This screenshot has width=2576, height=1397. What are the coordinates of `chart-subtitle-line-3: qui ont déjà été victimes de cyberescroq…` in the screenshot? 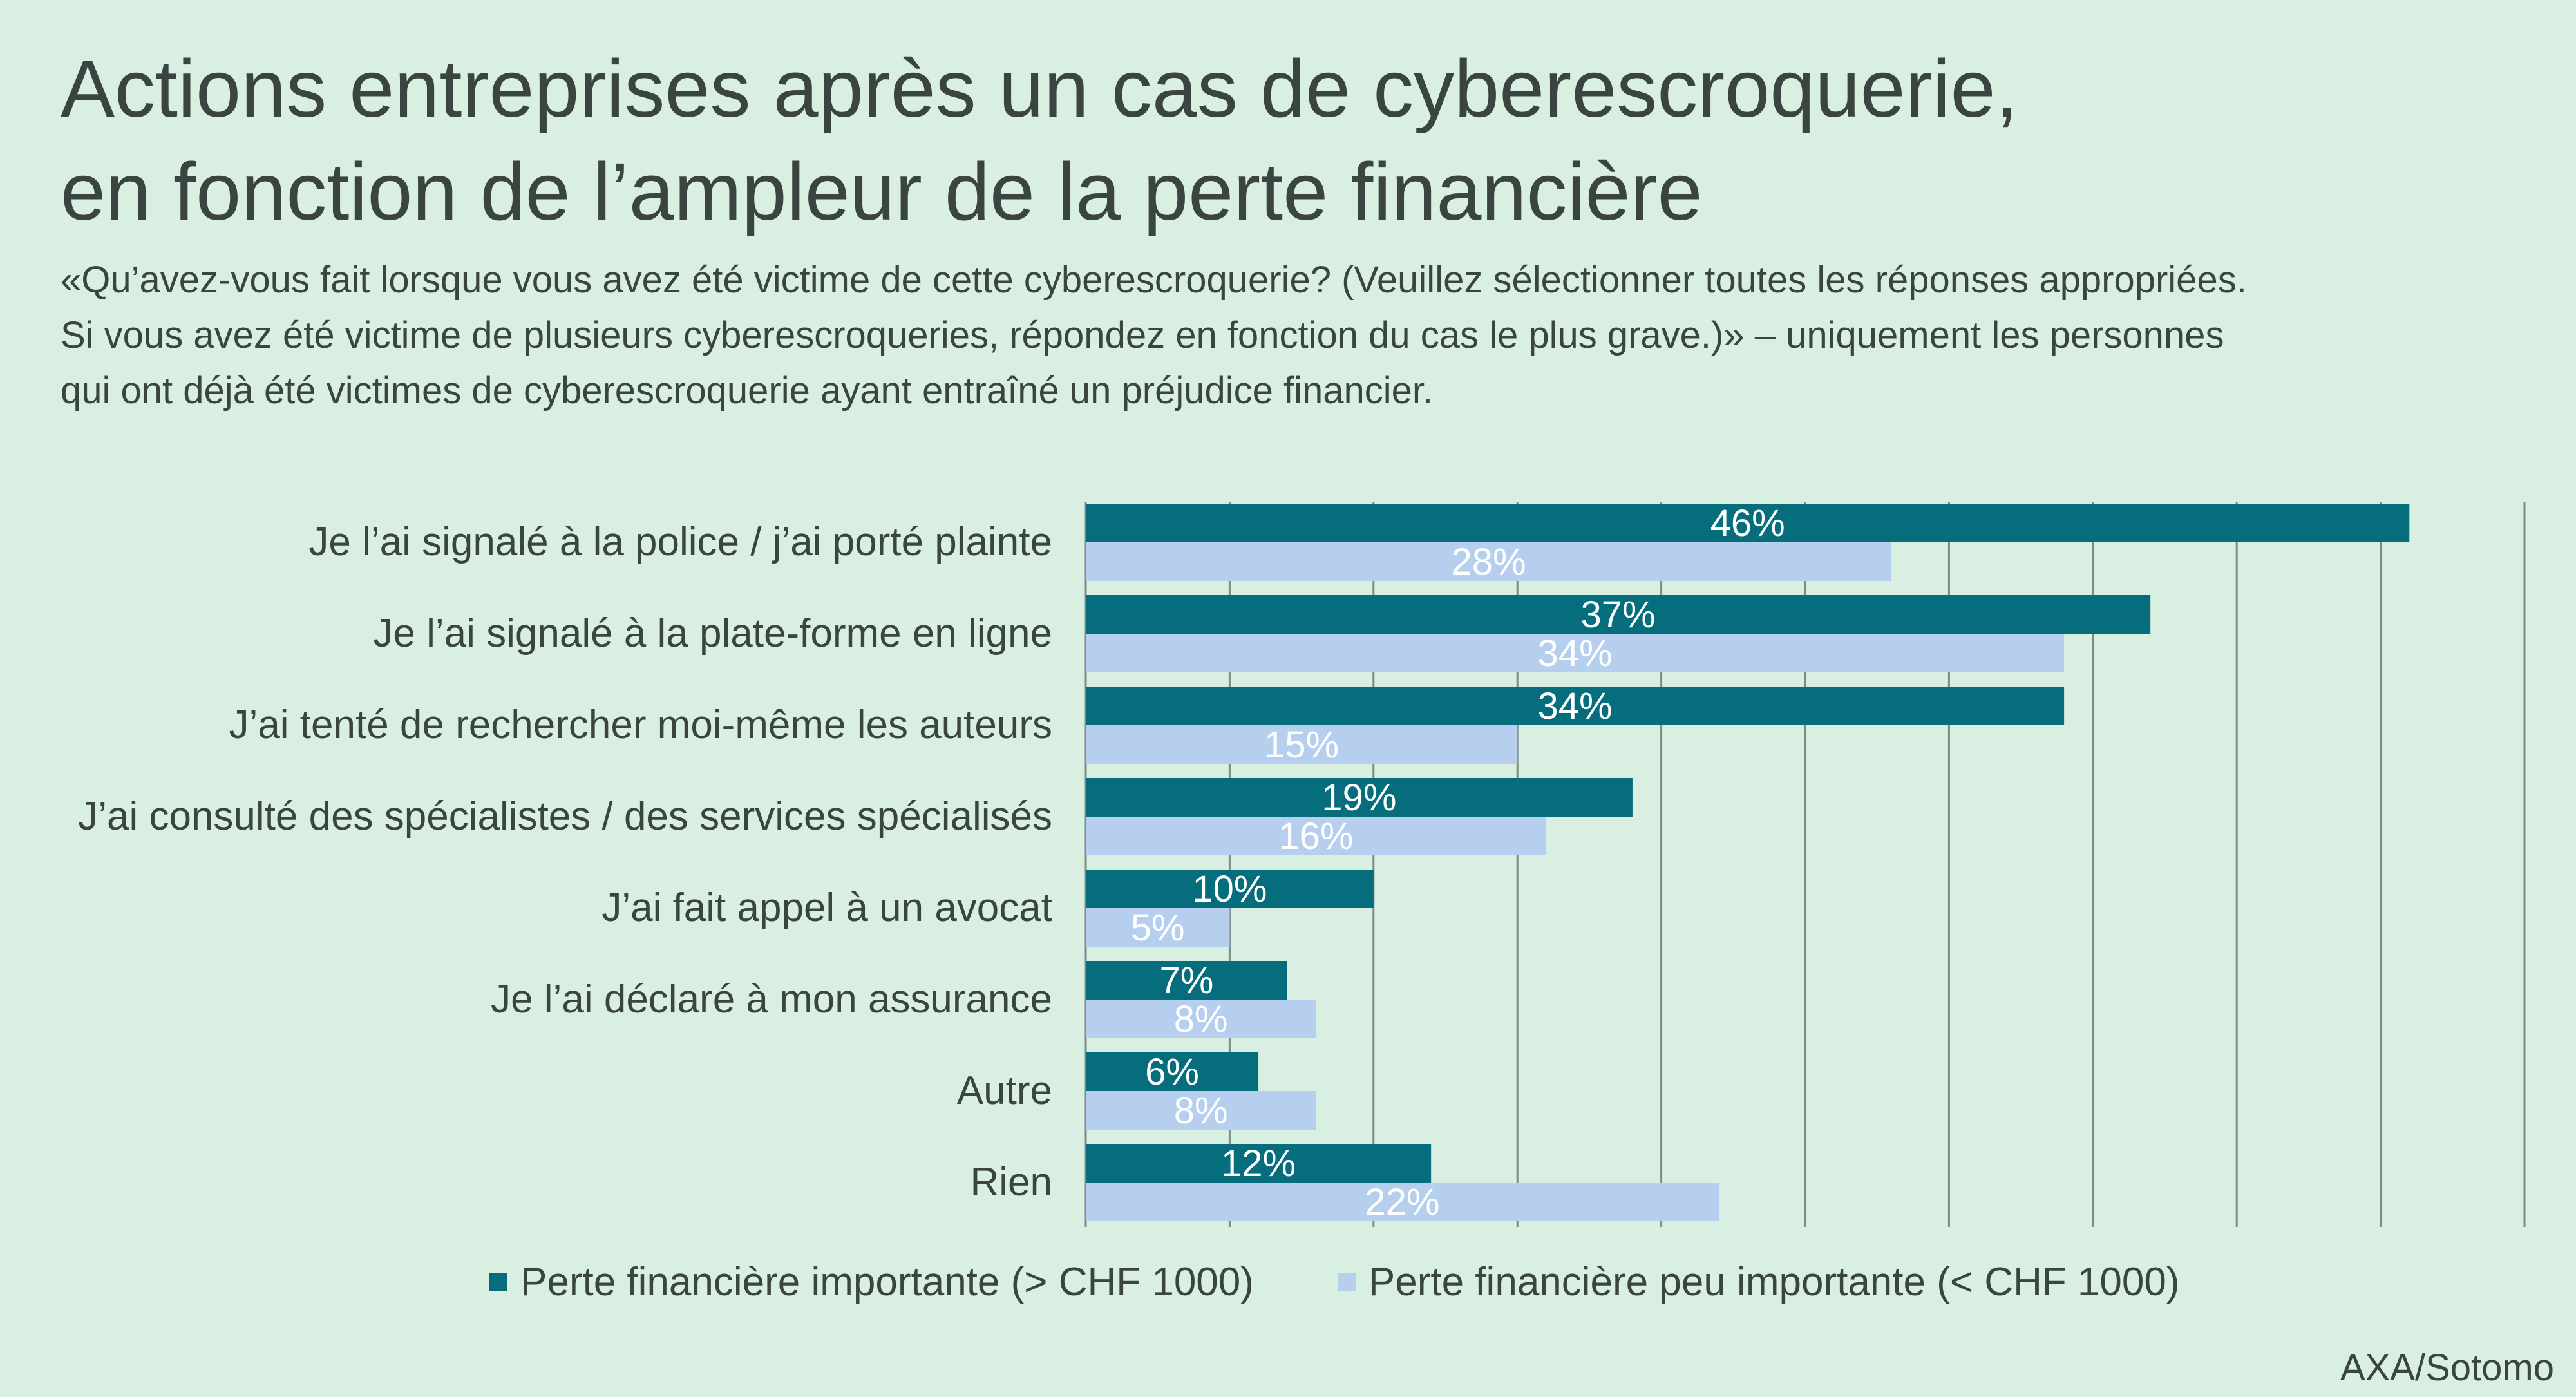 It's located at (748, 391).